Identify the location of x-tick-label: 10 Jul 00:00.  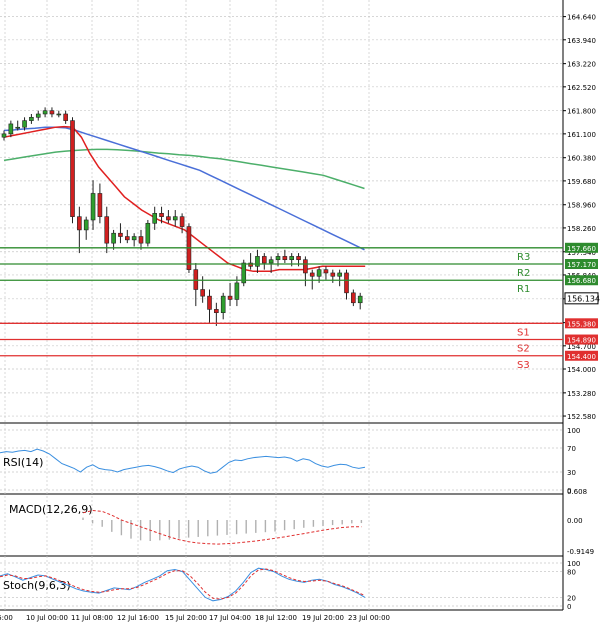
(47, 618).